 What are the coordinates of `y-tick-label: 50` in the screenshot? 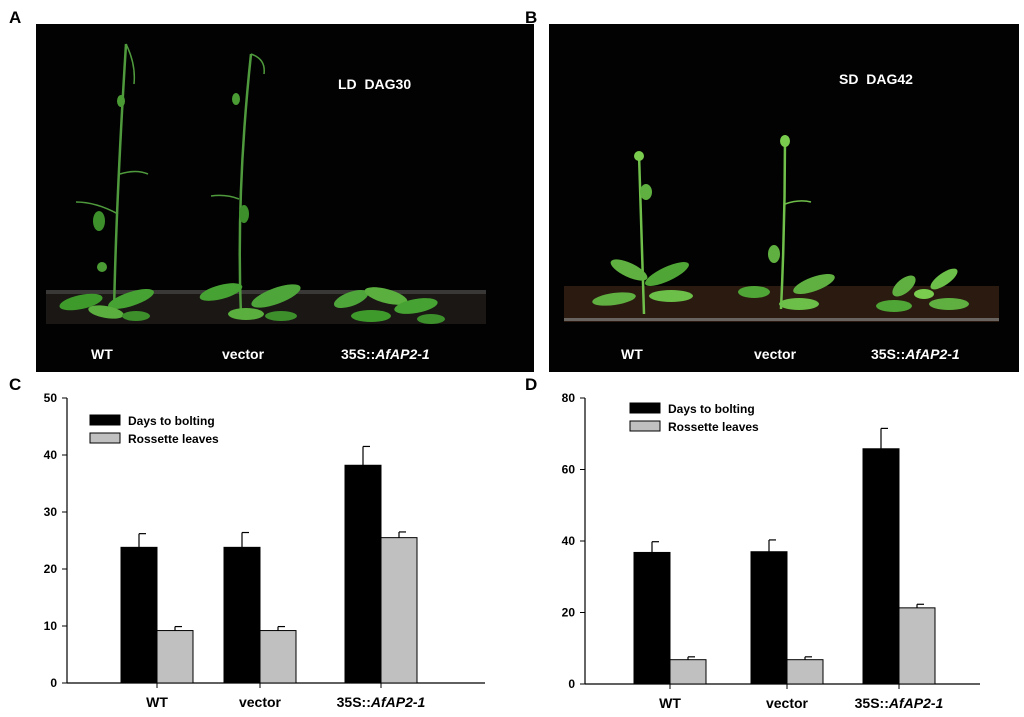 It's located at (51, 398).